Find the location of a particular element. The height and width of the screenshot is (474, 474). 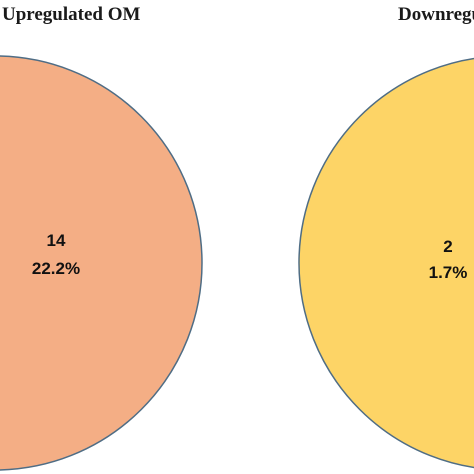

set-downregulated-count: 2 is located at coordinates (447, 246).